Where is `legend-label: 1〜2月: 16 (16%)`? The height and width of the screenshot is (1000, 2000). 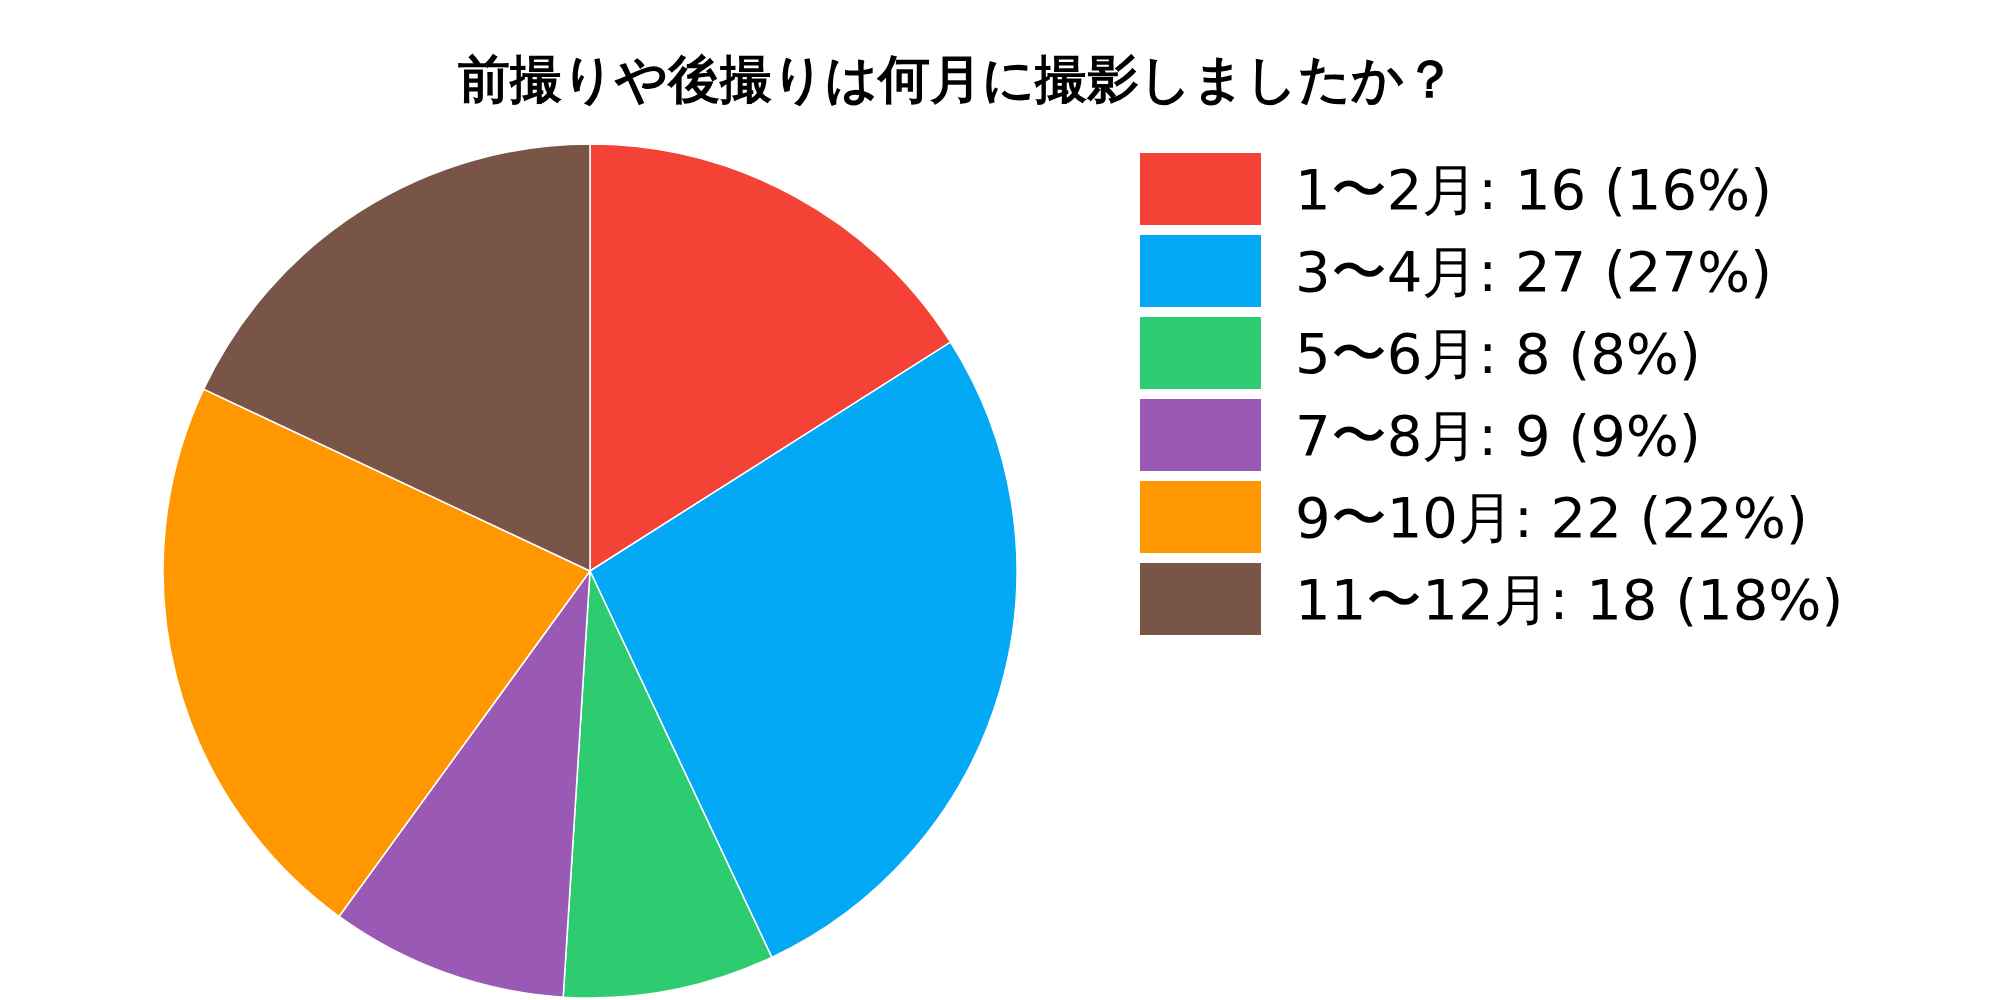
legend-label: 1〜2月: 16 (16%) is located at coordinates (1534, 189).